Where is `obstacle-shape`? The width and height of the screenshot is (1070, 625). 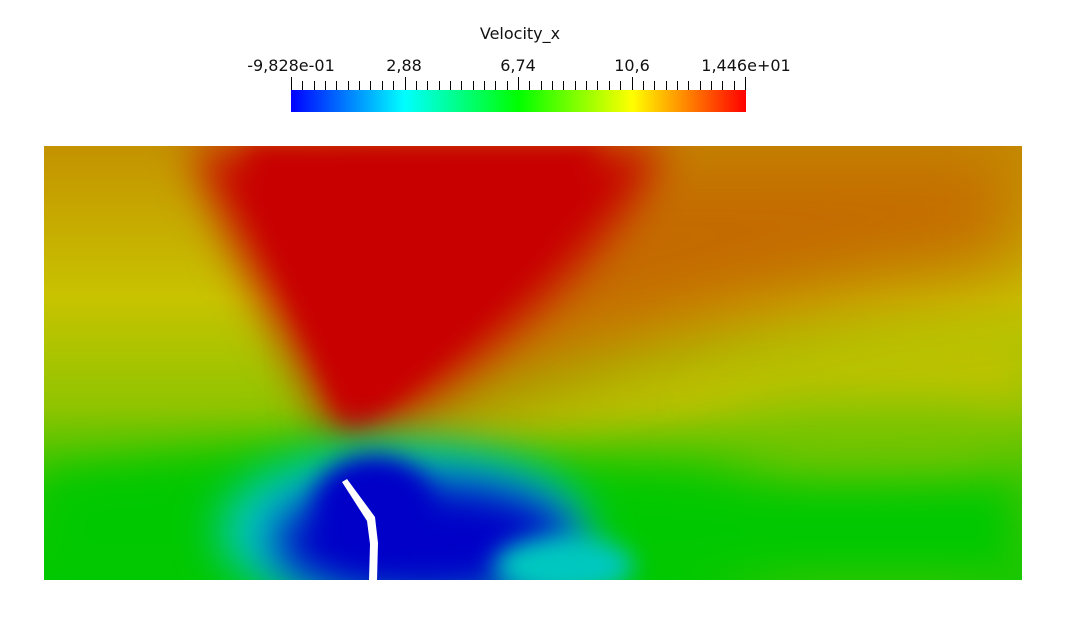 obstacle-shape is located at coordinates (360, 529).